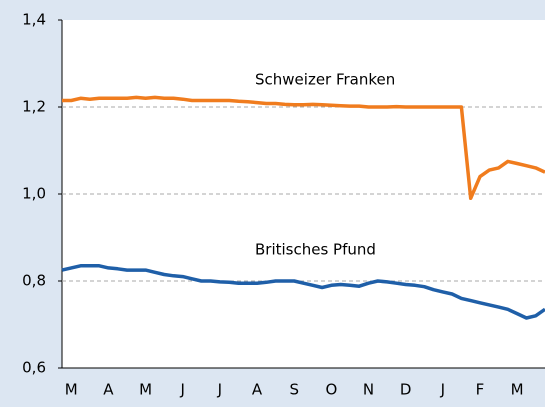  I want to click on y-tick-label: 1,2, so click(34, 107).